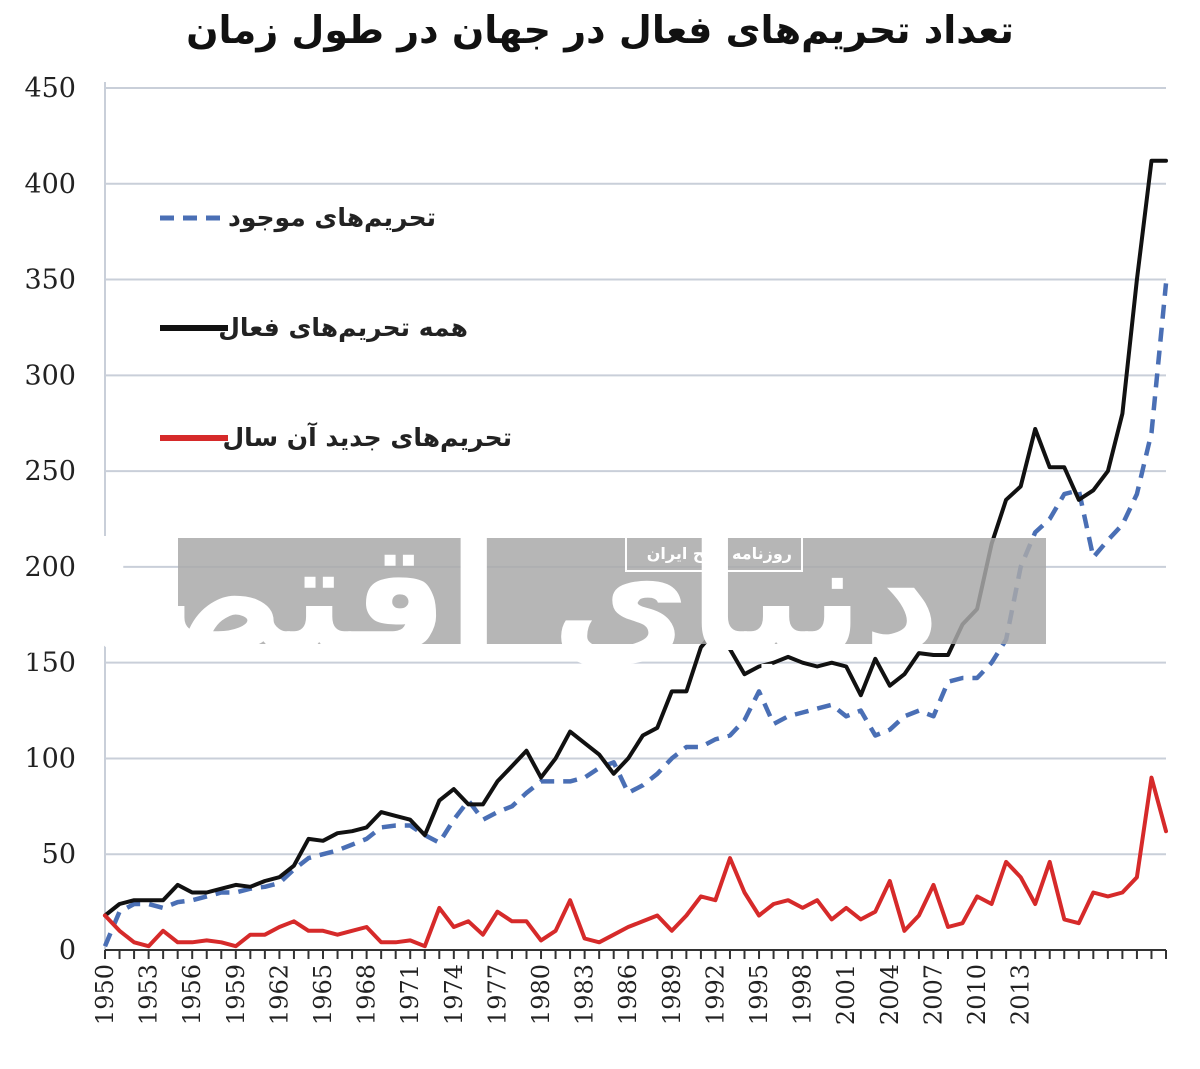 The height and width of the screenshot is (1069, 1200). I want to click on x-tick-label: 1971, so click(410, 994).